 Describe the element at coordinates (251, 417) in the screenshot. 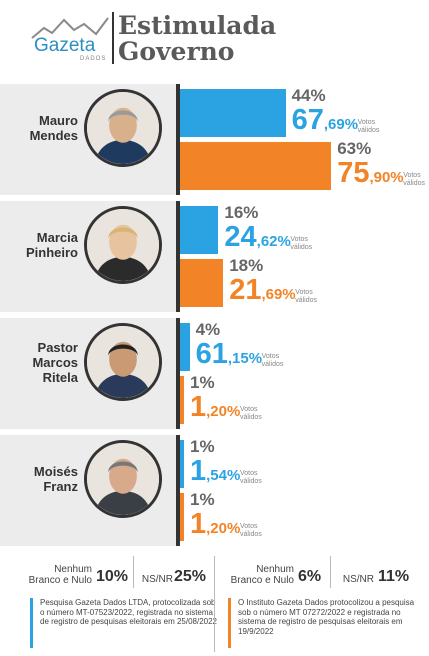

I see `candidate-3-second-vv-line2: válidos` at that location.